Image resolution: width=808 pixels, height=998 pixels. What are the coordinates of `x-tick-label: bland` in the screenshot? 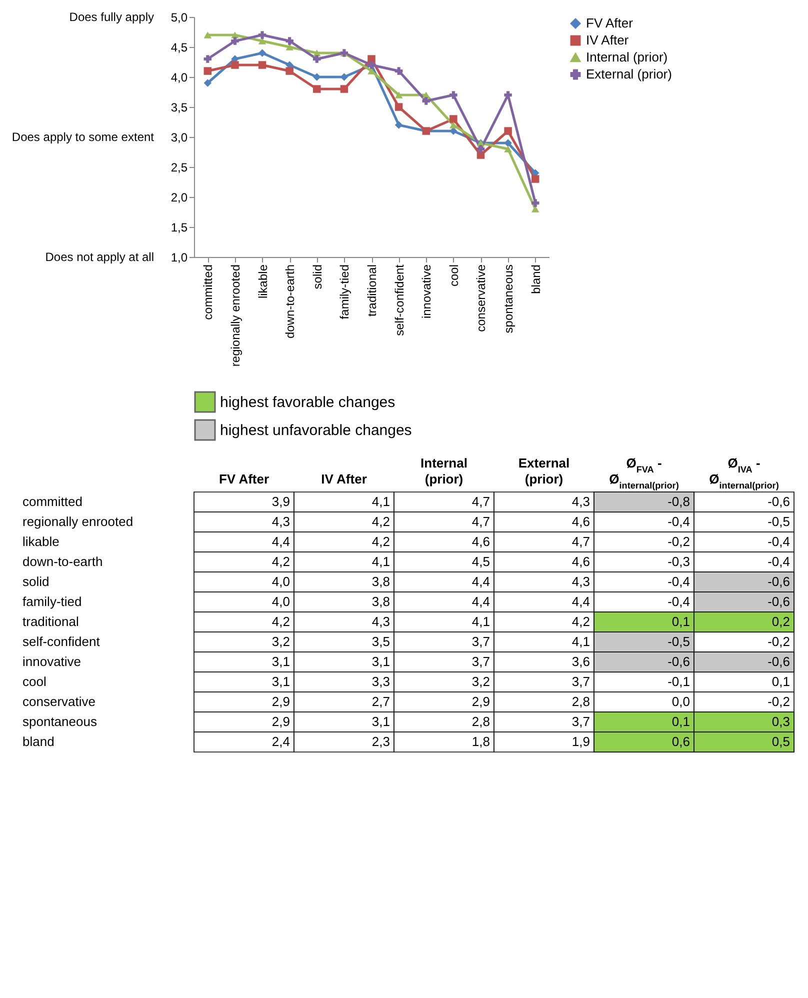 It's located at (535, 279).